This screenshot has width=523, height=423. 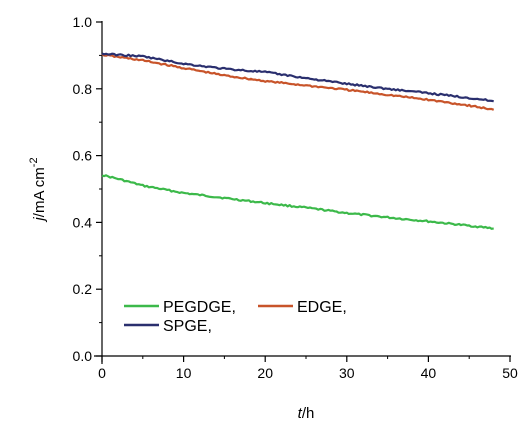 I want to click on y-tick-label: 0.8, so click(x=83, y=89).